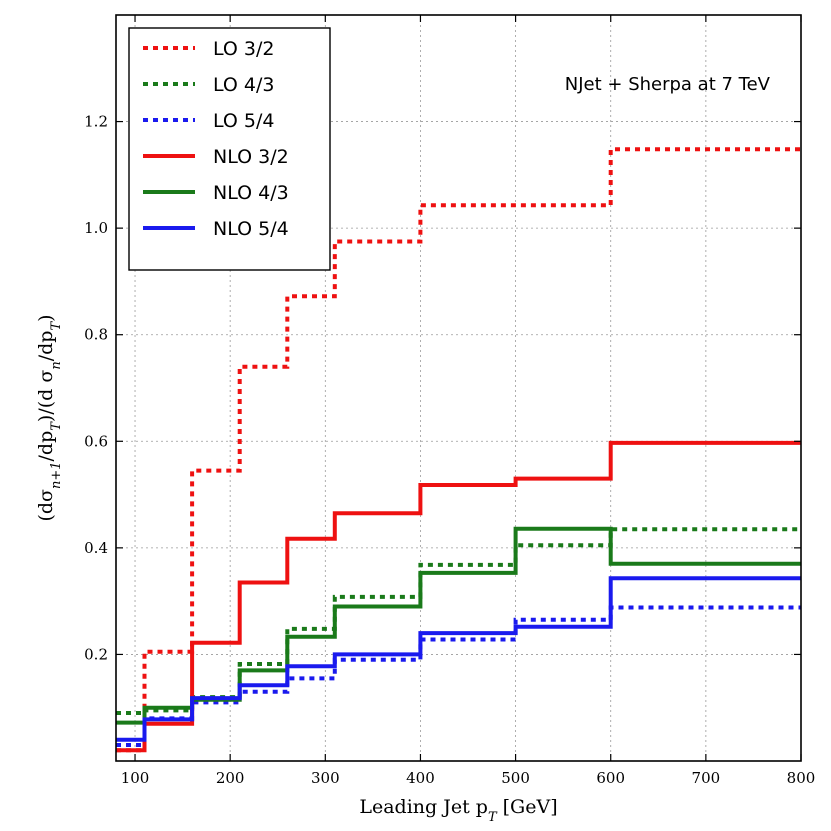  Describe the element at coordinates (243, 121) in the screenshot. I see `legend-label: LO 5/4` at that location.